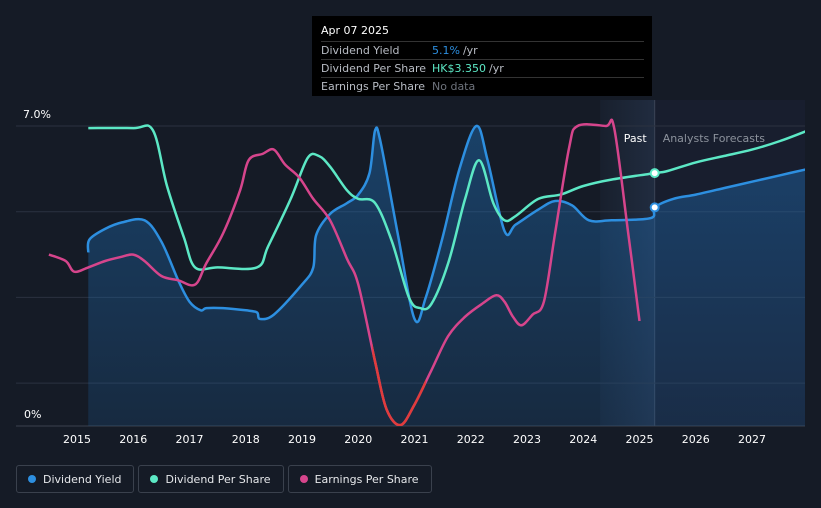  I want to click on x-tick-label: 2016, so click(133, 439).